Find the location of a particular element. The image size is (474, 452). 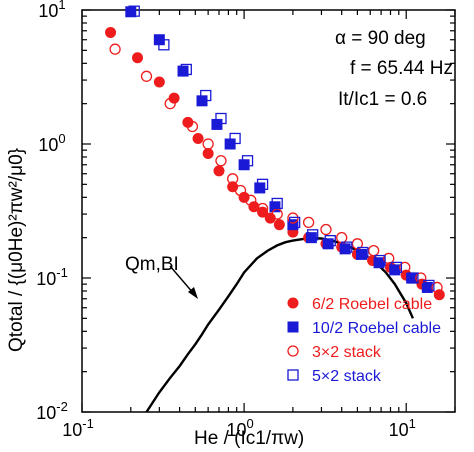

freq-annotation: f = 65.44 Hz is located at coordinates (401, 68).